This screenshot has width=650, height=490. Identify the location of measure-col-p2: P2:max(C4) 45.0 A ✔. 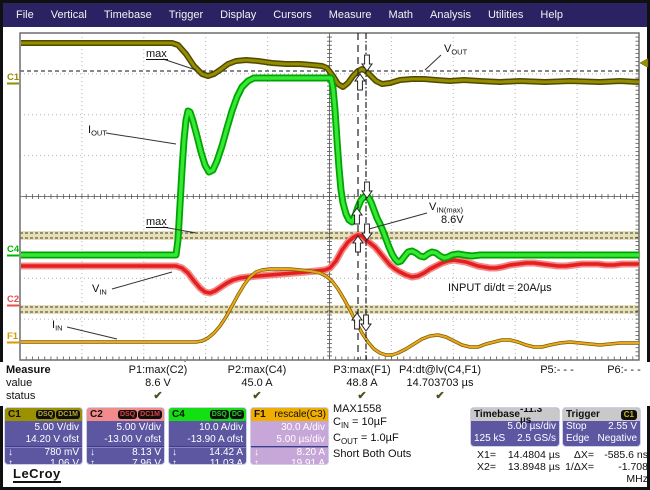
(257, 383).